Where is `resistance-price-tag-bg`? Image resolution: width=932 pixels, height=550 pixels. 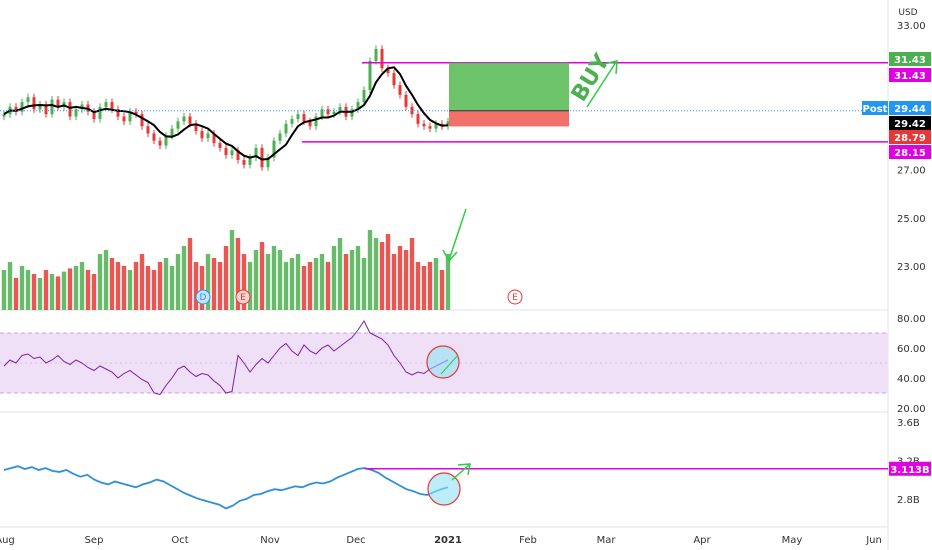
resistance-price-tag-bg is located at coordinates (910, 75).